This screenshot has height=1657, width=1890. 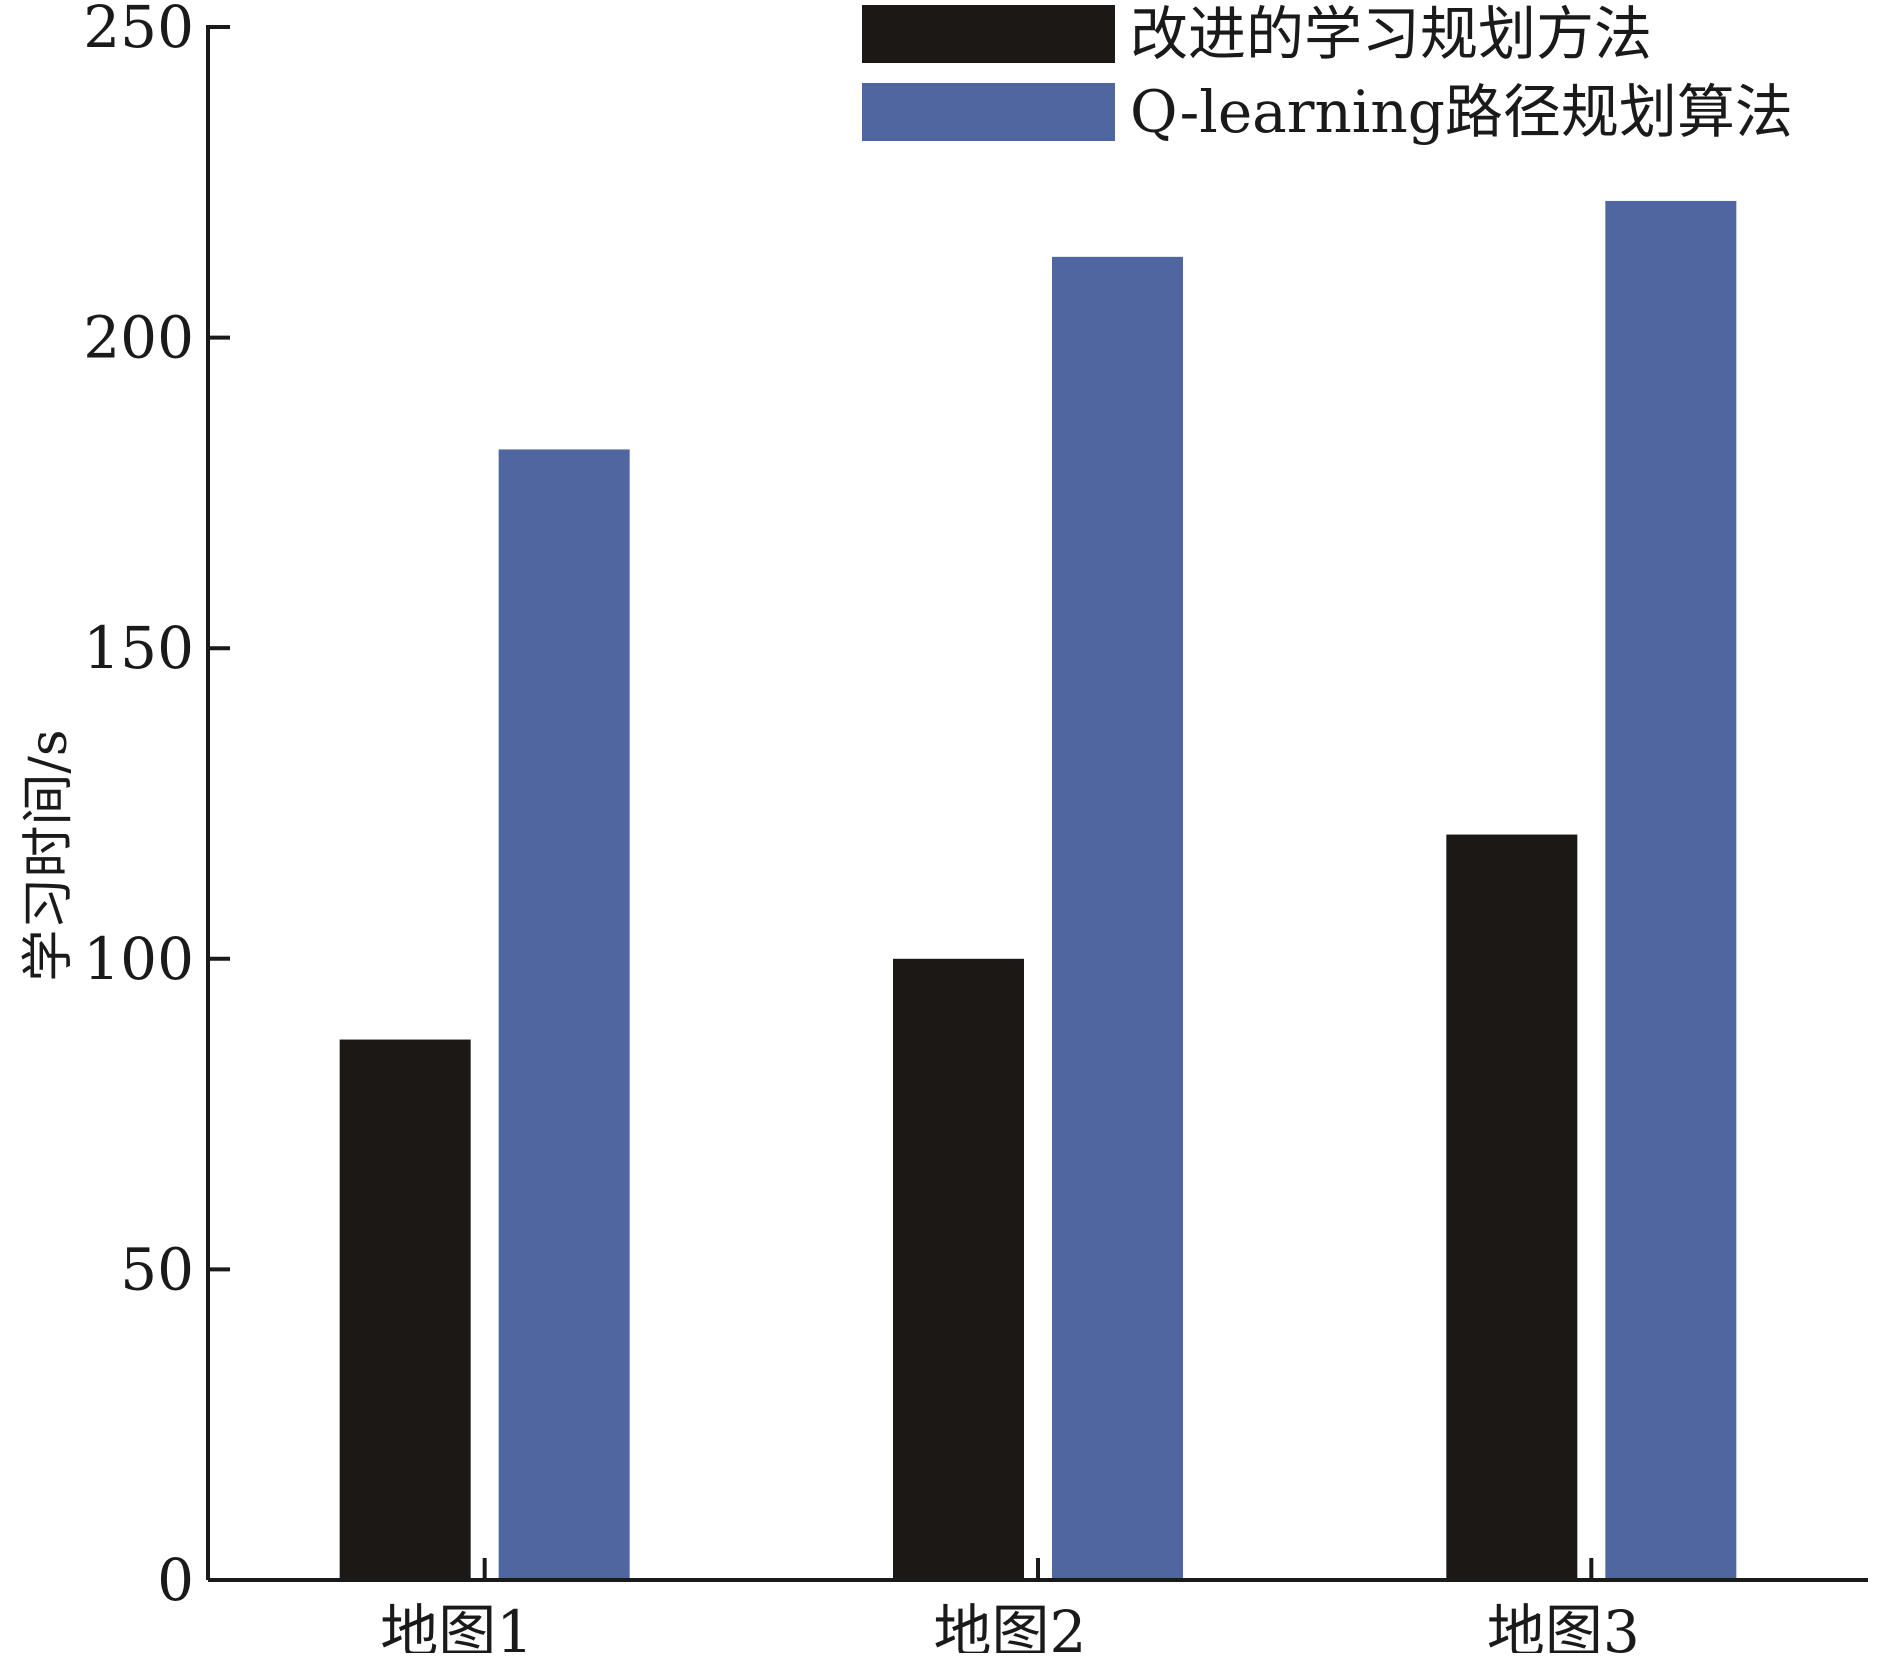 I want to click on legend-label-1: 改进的学习规划方法, so click(x=1391, y=34).